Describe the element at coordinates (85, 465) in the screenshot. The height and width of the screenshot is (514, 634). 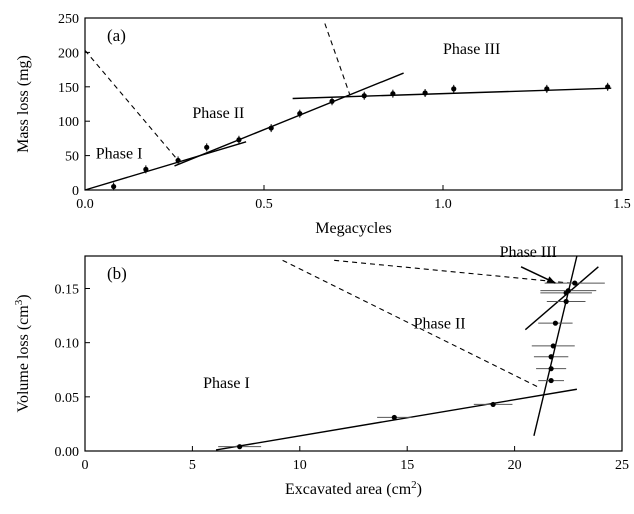
I see `x-tick-label: 0` at that location.